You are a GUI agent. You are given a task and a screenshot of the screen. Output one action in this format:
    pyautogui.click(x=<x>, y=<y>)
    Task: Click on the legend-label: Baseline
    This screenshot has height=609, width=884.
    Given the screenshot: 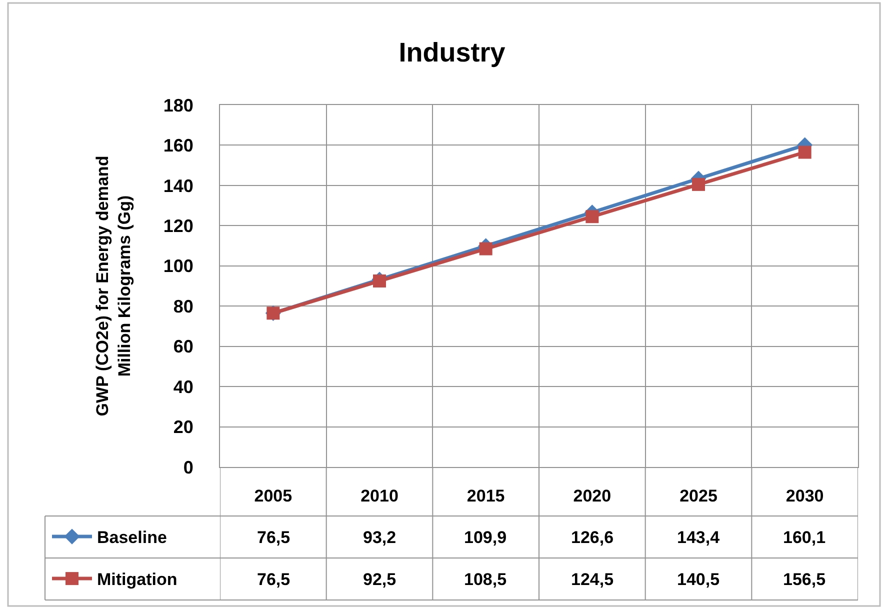 What is the action you would take?
    pyautogui.click(x=132, y=538)
    